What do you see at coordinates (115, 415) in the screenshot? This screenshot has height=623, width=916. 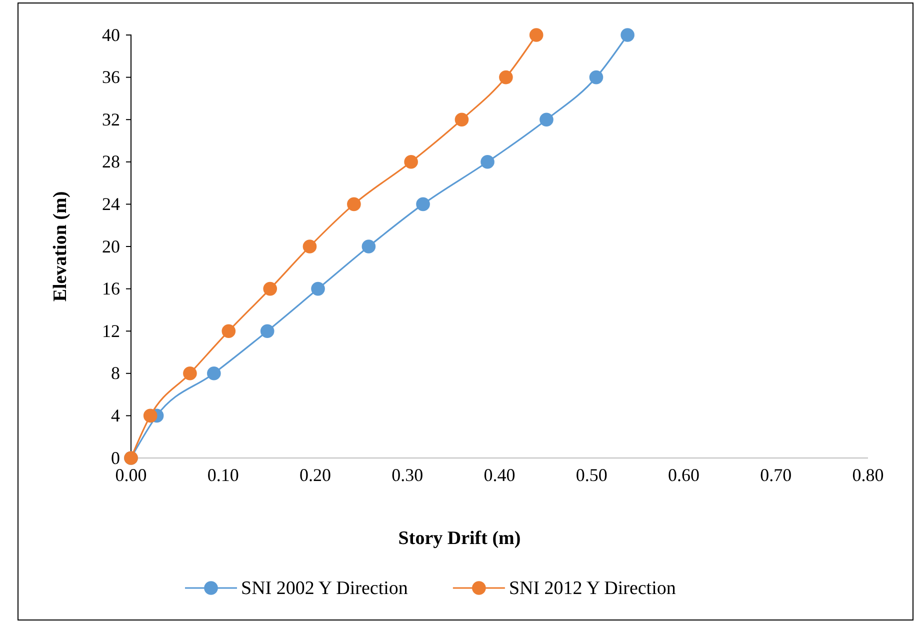 I see `y-tick-label: 4` at bounding box center [115, 415].